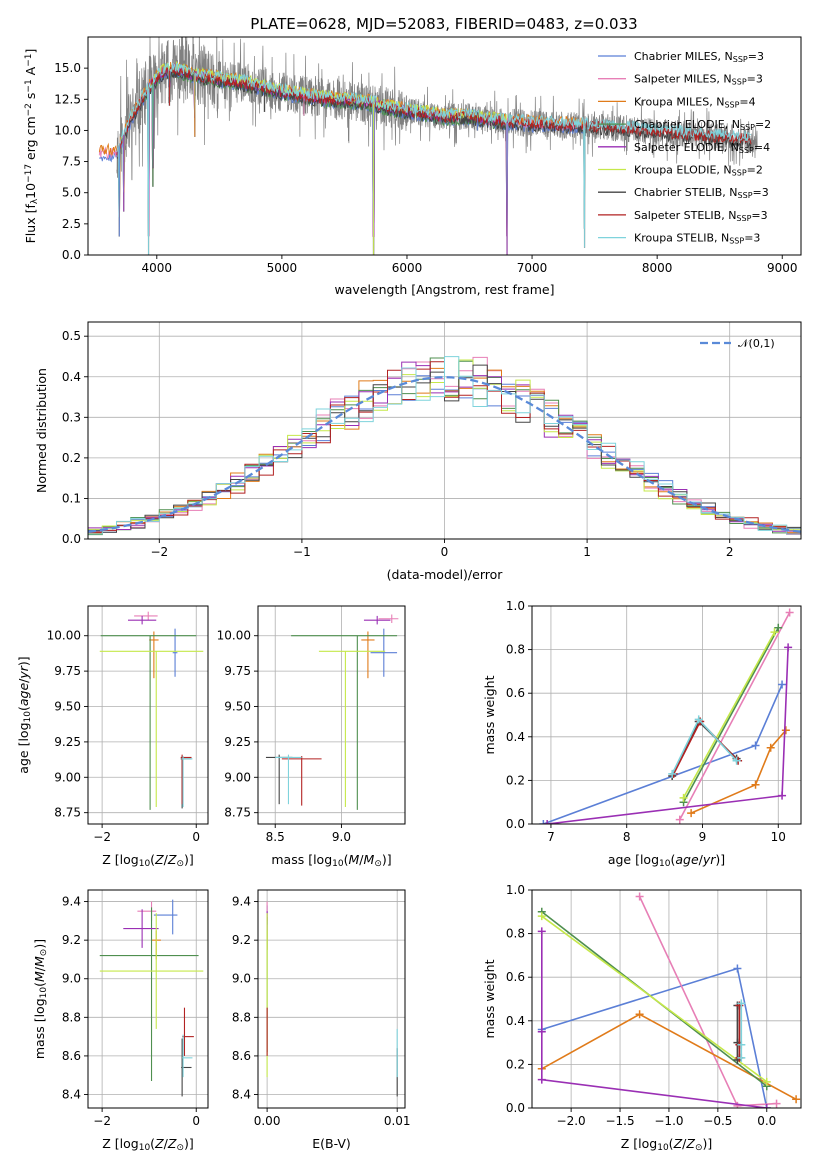  I want to click on x-tick-label: 1, so click(587, 552).